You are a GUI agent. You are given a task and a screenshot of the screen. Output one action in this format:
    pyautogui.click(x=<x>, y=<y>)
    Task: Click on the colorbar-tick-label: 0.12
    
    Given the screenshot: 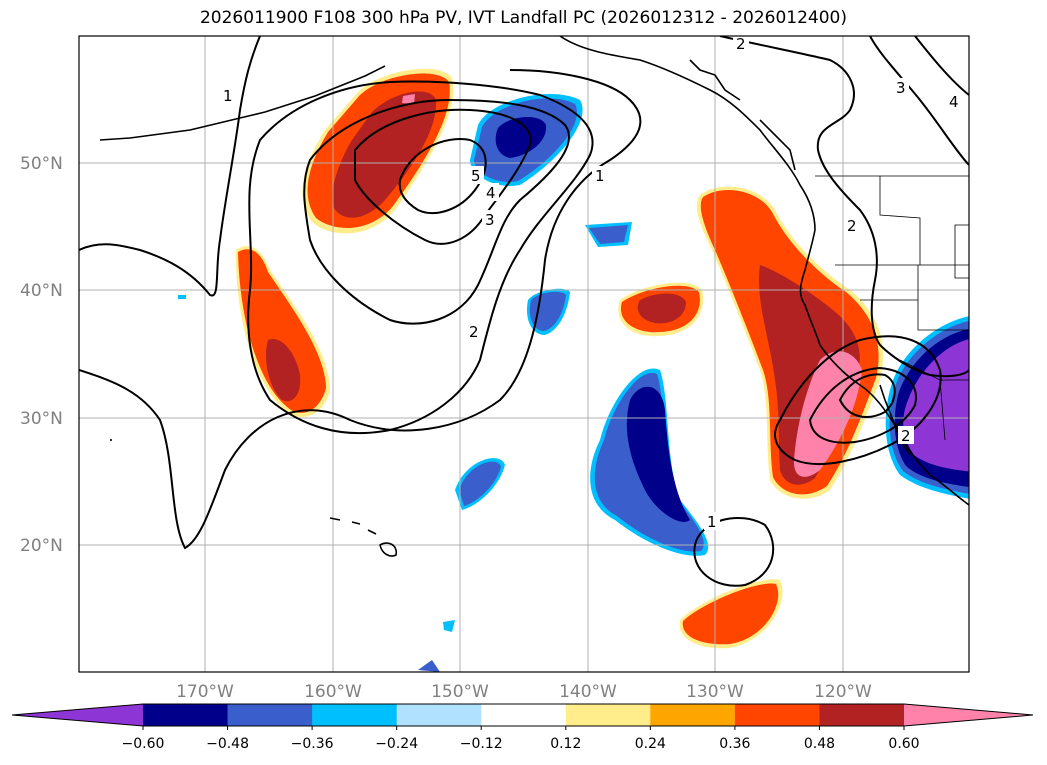 What is the action you would take?
    pyautogui.click(x=565, y=744)
    